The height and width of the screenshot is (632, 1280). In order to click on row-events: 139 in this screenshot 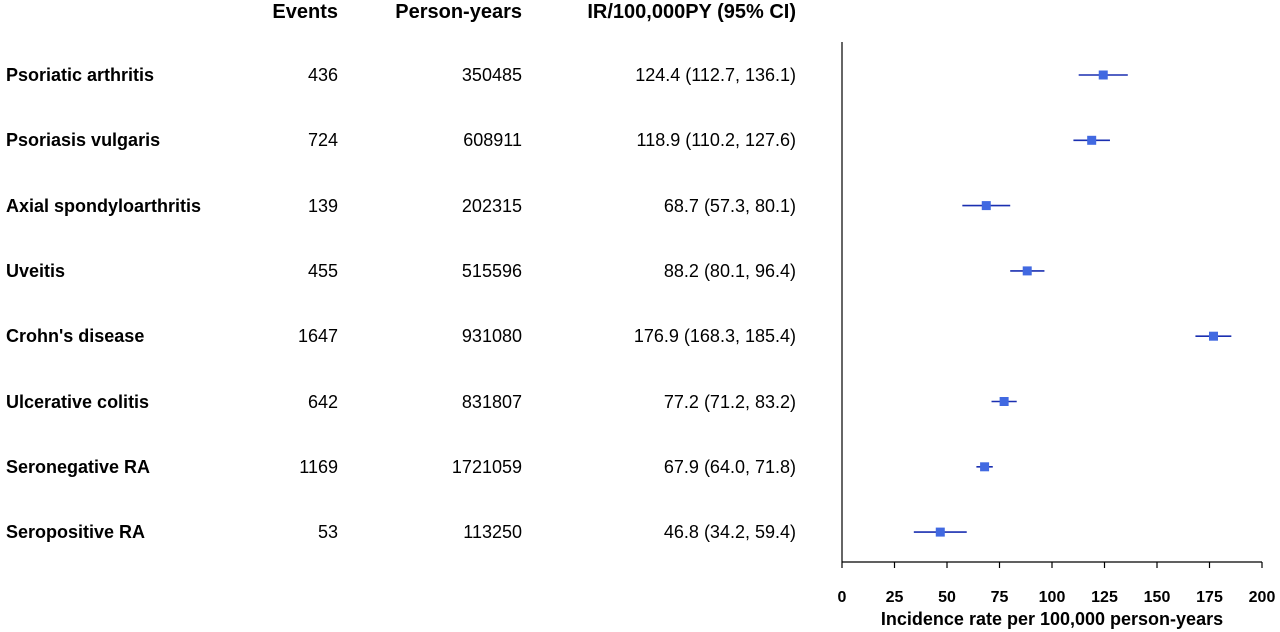, I will do `click(322, 205)`.